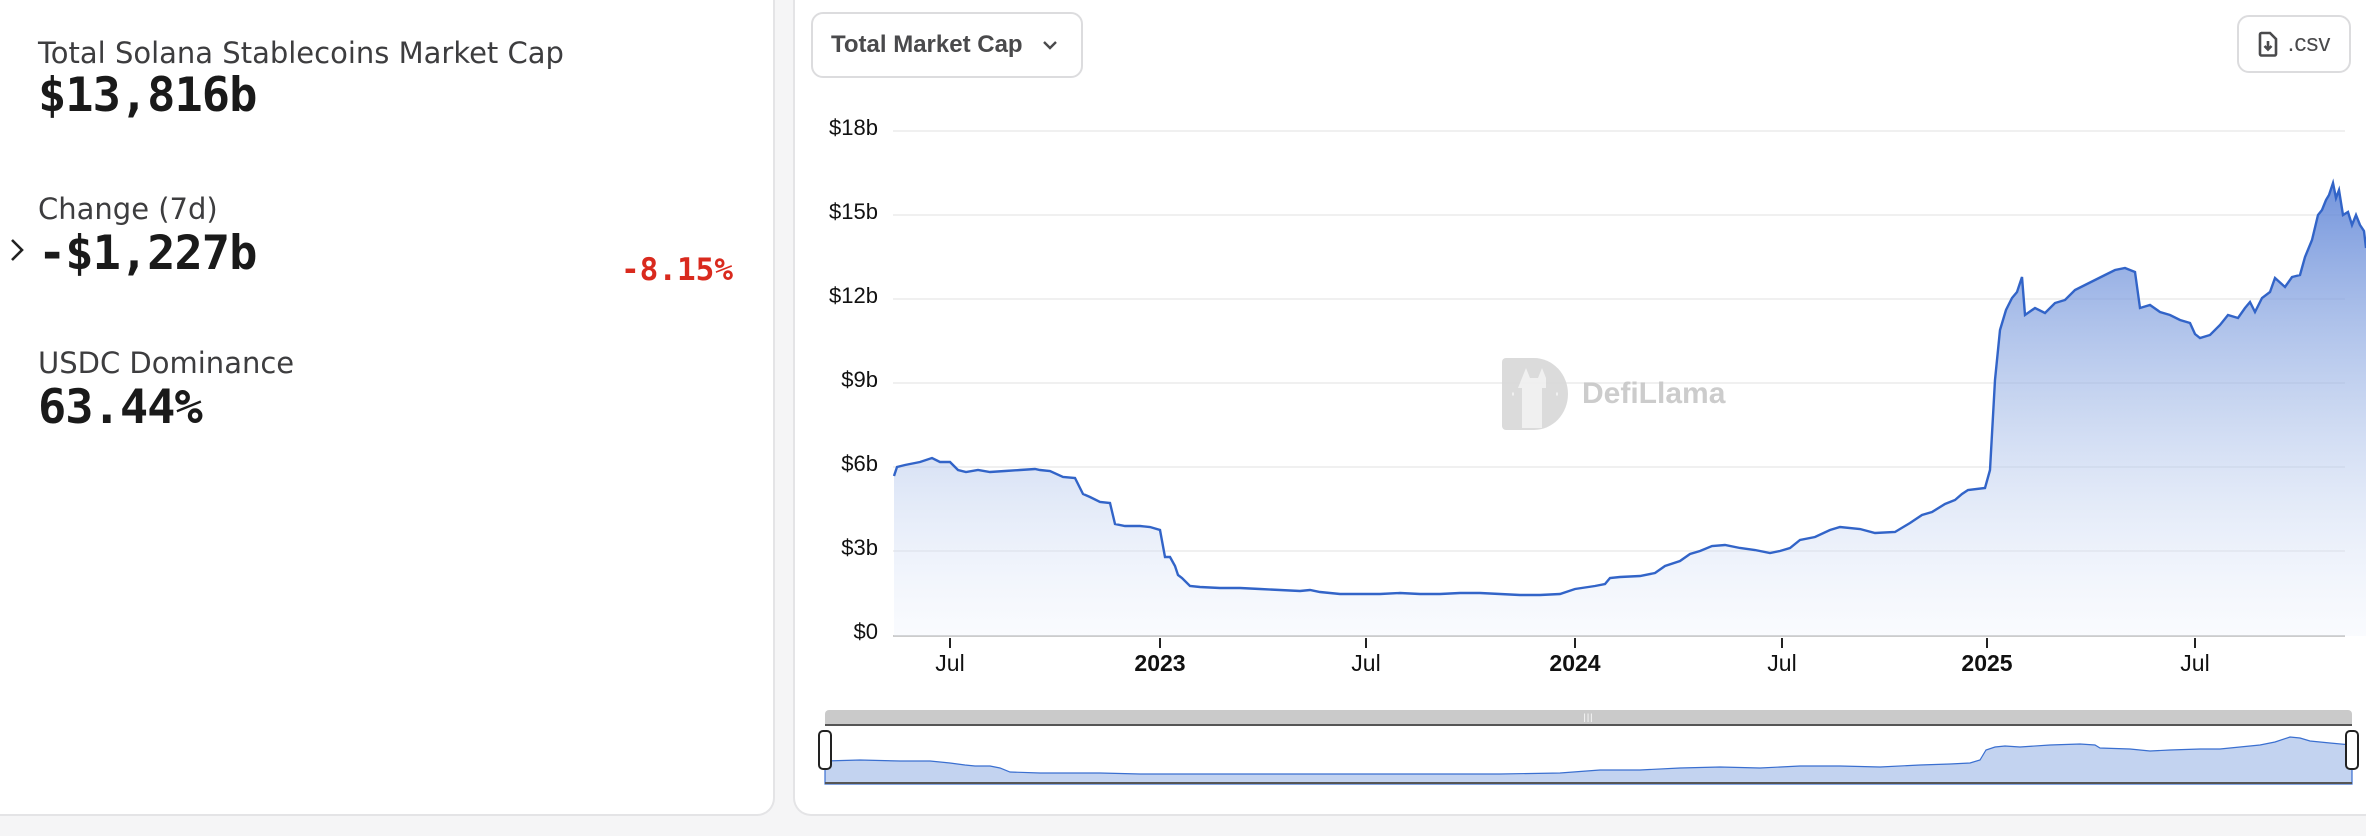 Image resolution: width=2366 pixels, height=836 pixels. What do you see at coordinates (1049, 45) in the screenshot?
I see `chevron-down-icon` at bounding box center [1049, 45].